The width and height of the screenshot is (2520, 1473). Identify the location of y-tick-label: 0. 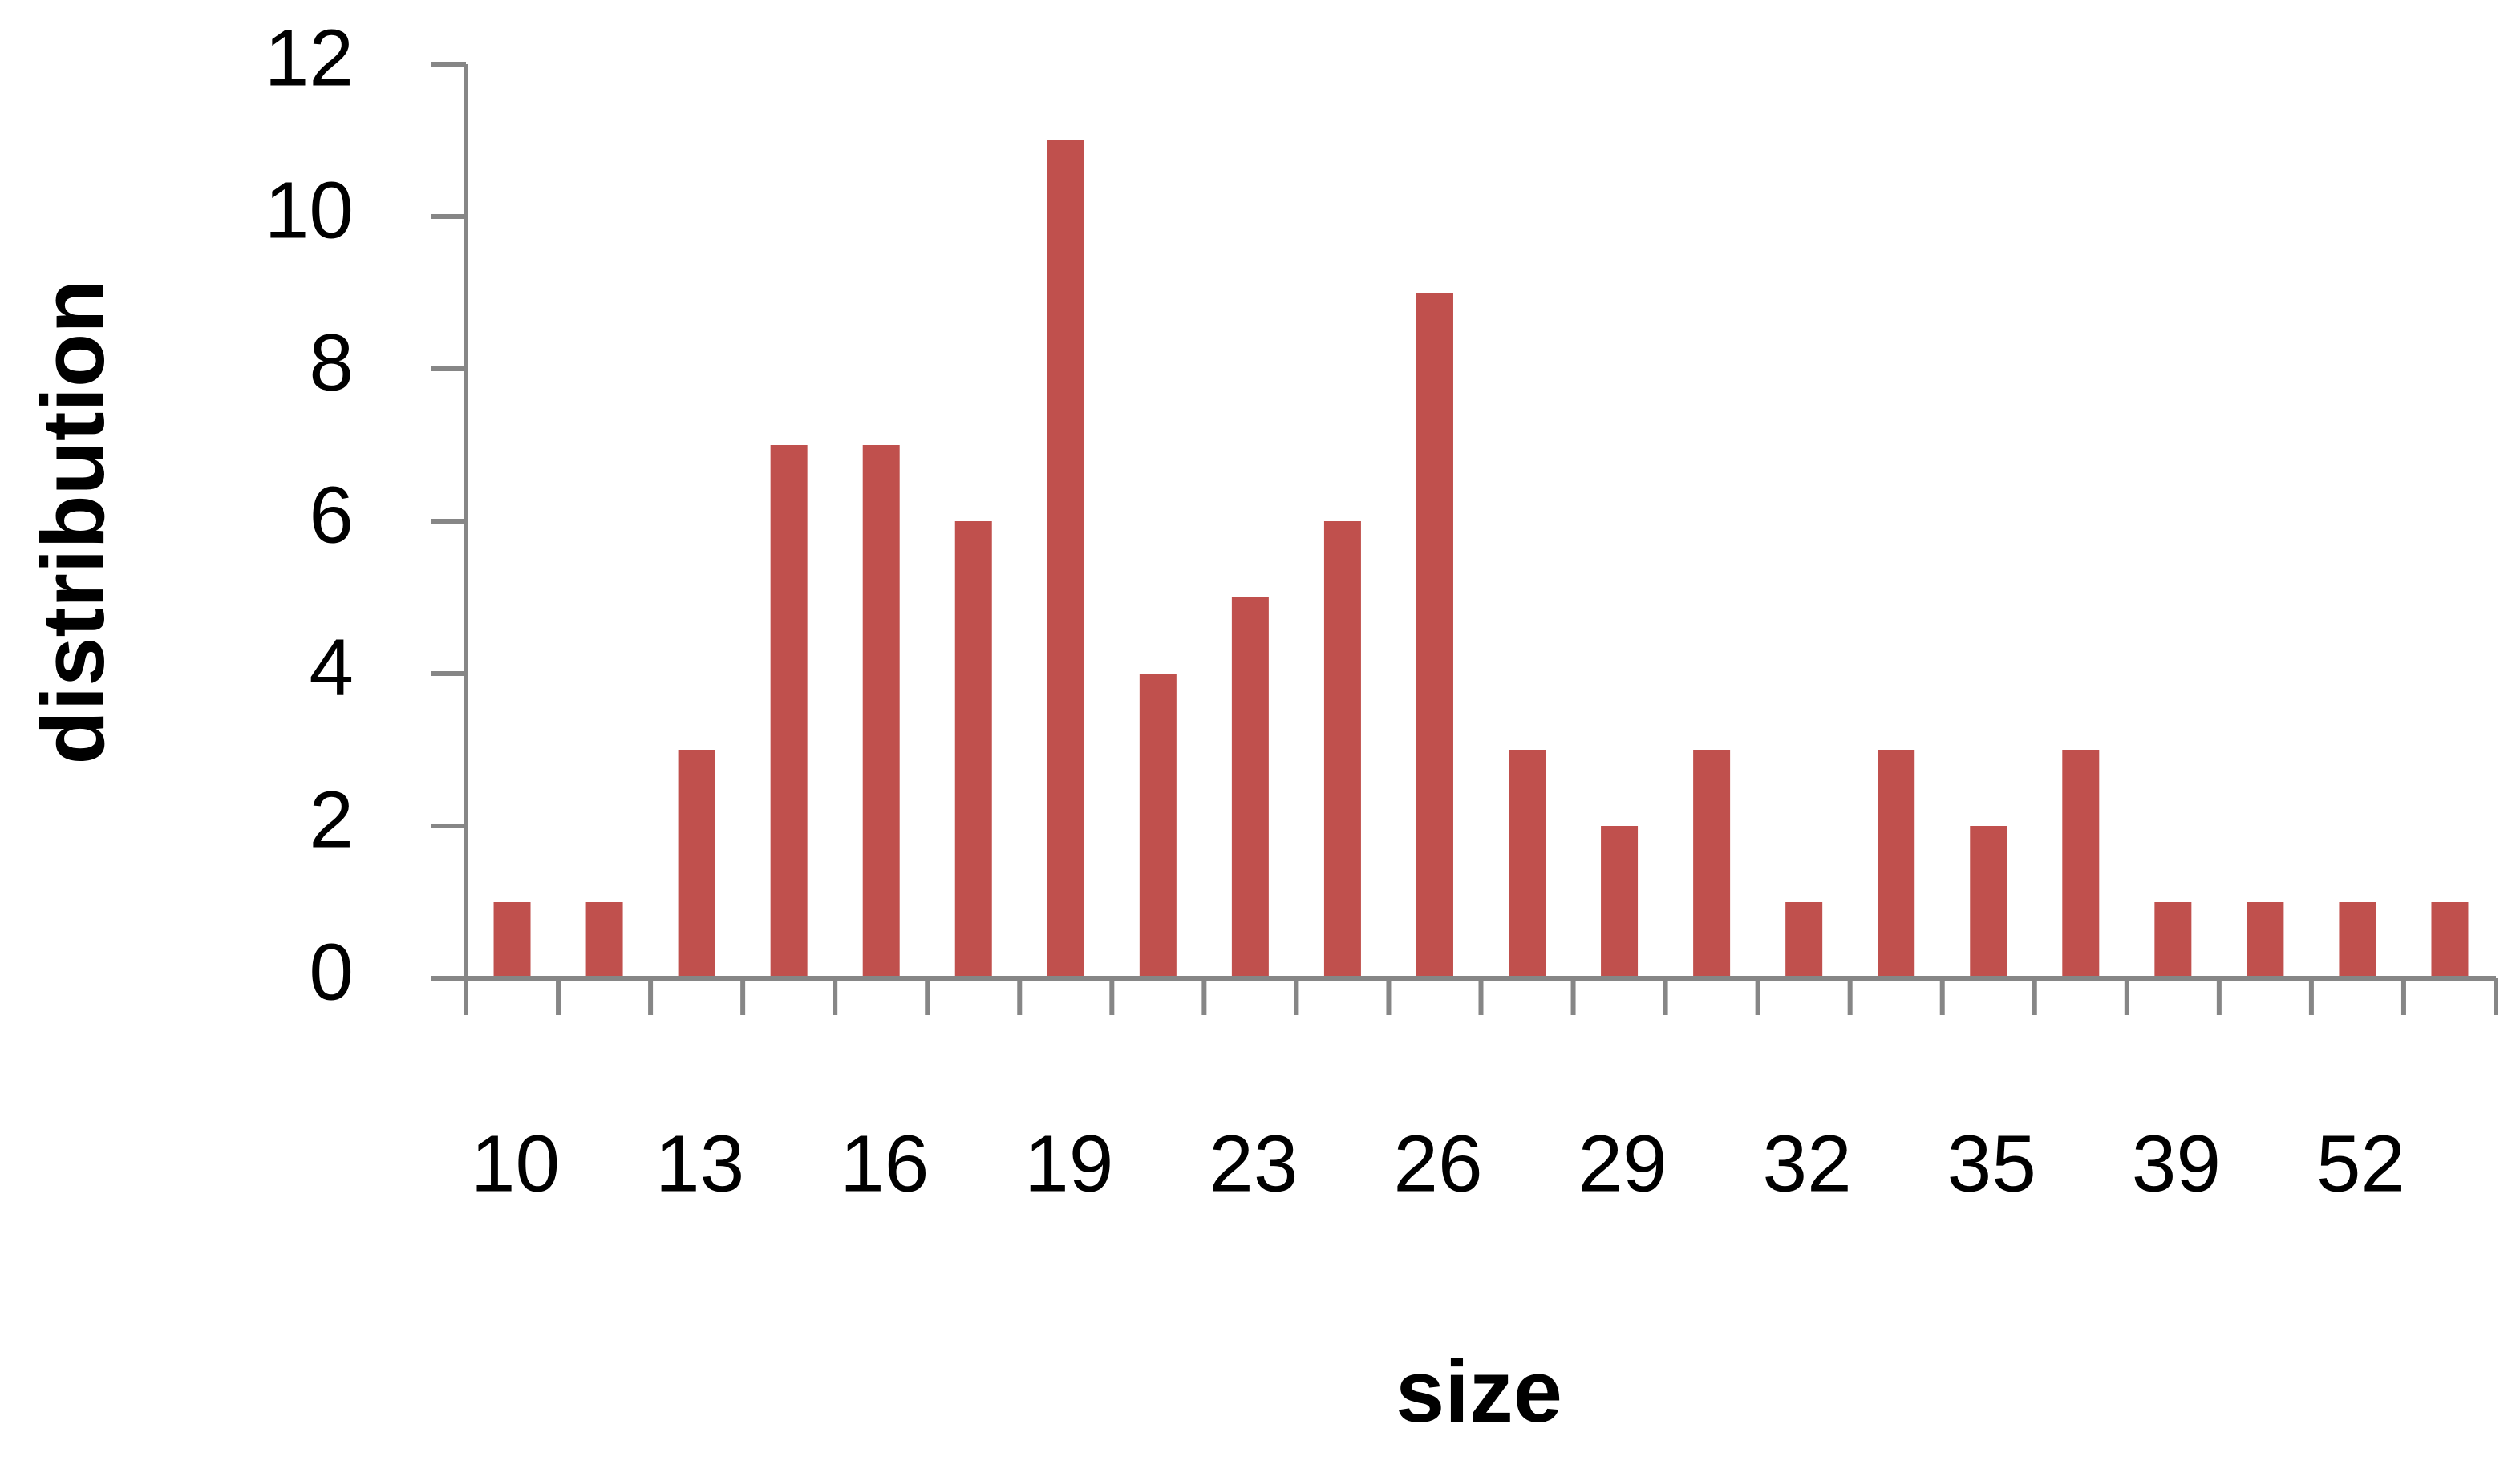
(331, 972).